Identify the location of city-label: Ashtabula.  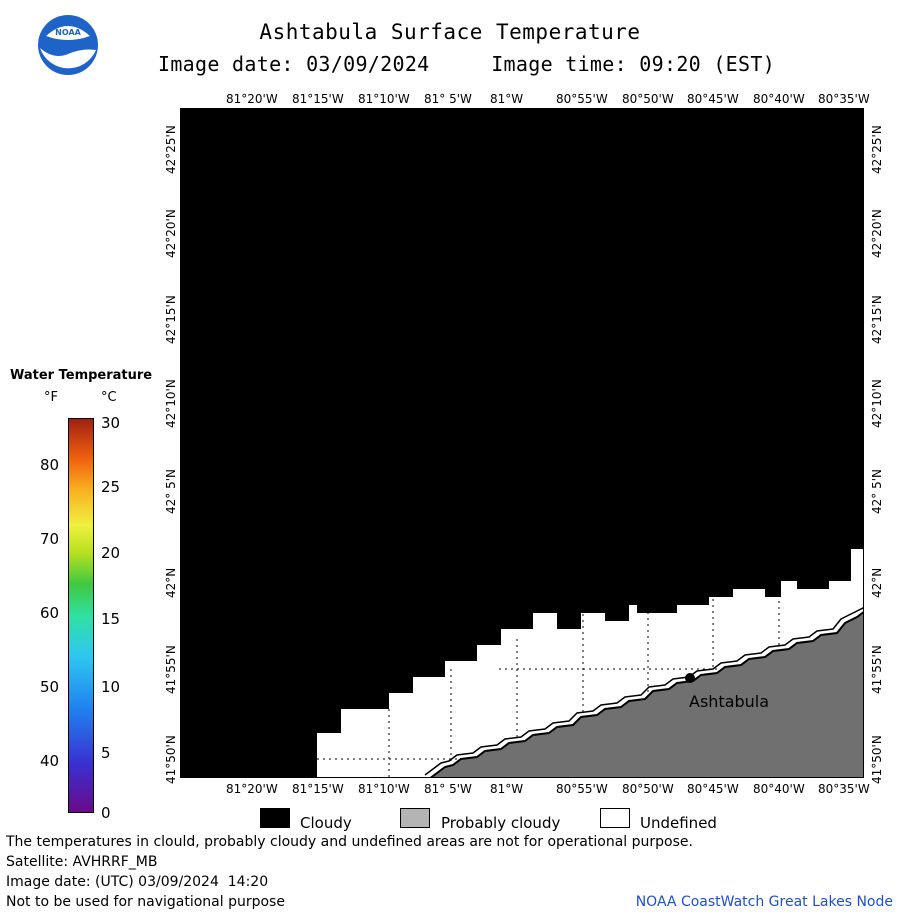
(729, 701).